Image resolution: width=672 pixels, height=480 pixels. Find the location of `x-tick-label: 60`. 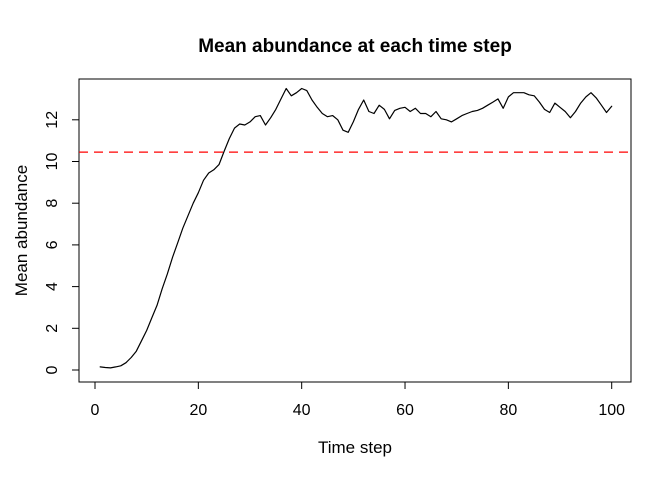

x-tick-label: 60 is located at coordinates (405, 410).